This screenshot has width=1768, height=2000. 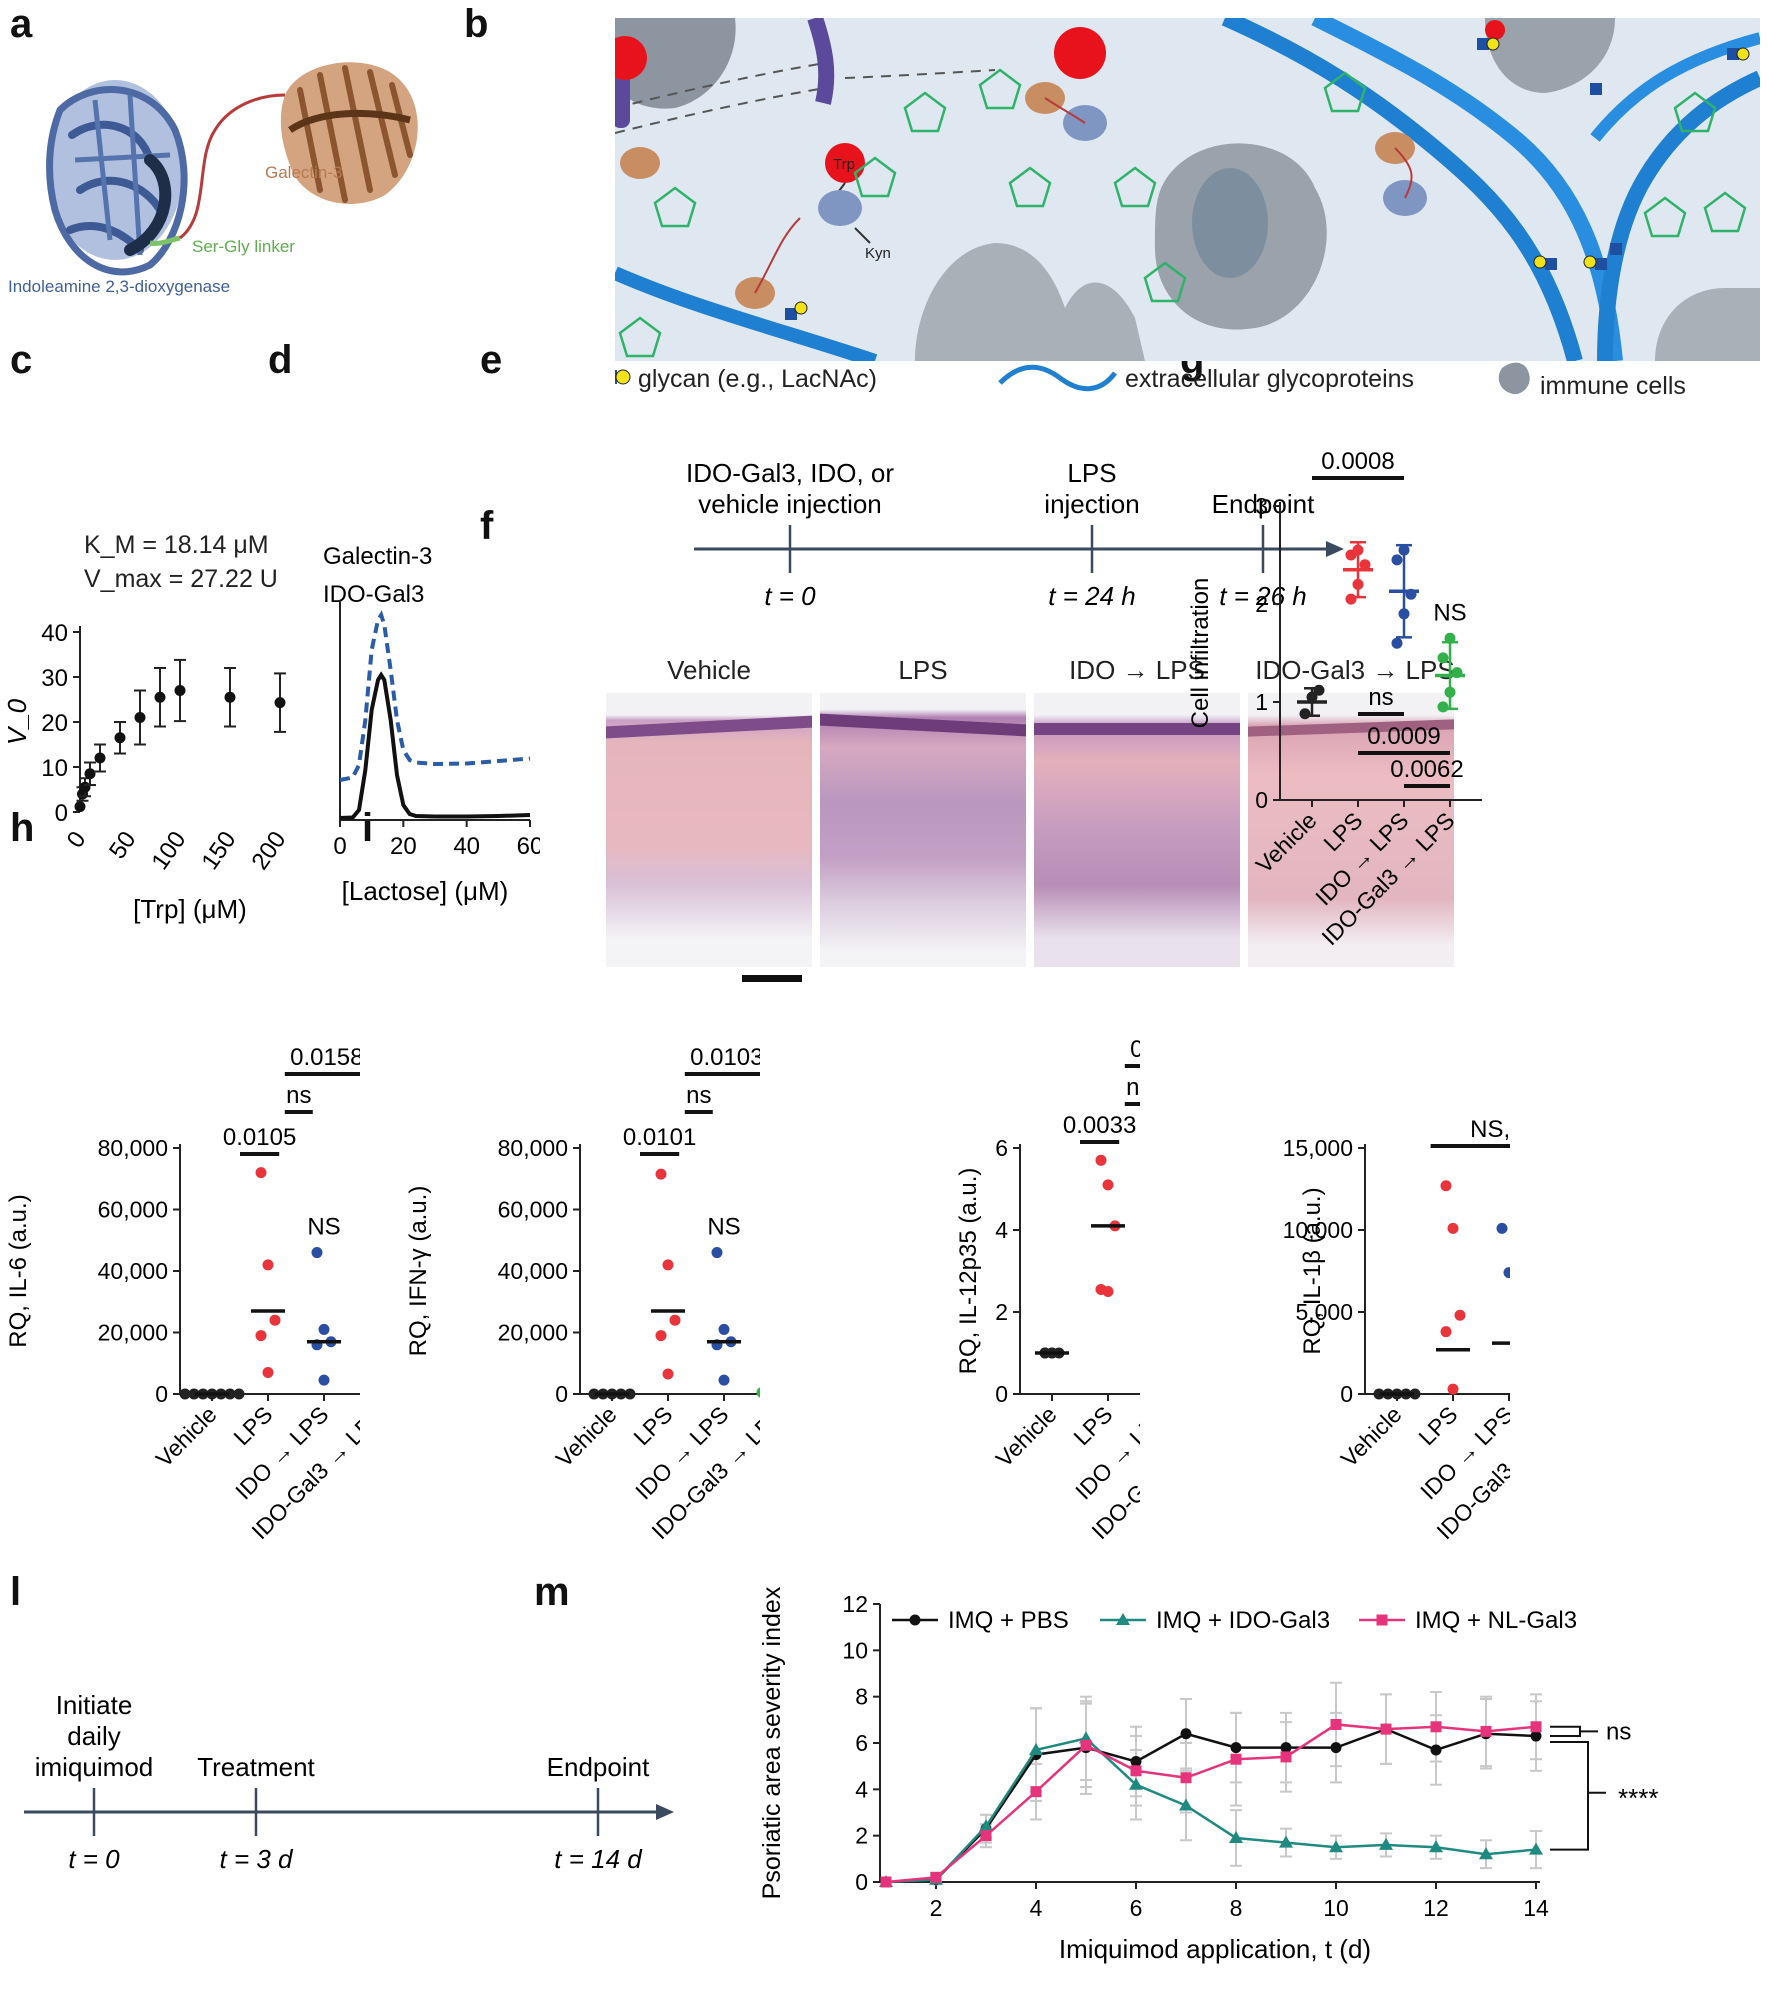 I want to click on ser-gly-linker-label: Ser-Gly linker, so click(x=243, y=246).